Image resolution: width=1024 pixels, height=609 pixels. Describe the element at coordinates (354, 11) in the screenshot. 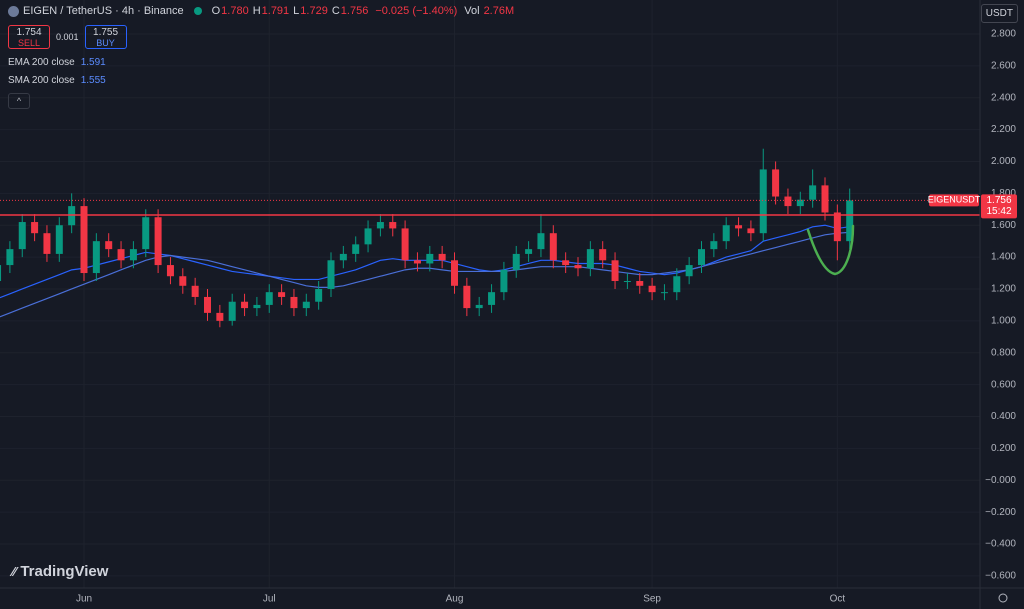

I see `ohlc-value: 1.756` at that location.